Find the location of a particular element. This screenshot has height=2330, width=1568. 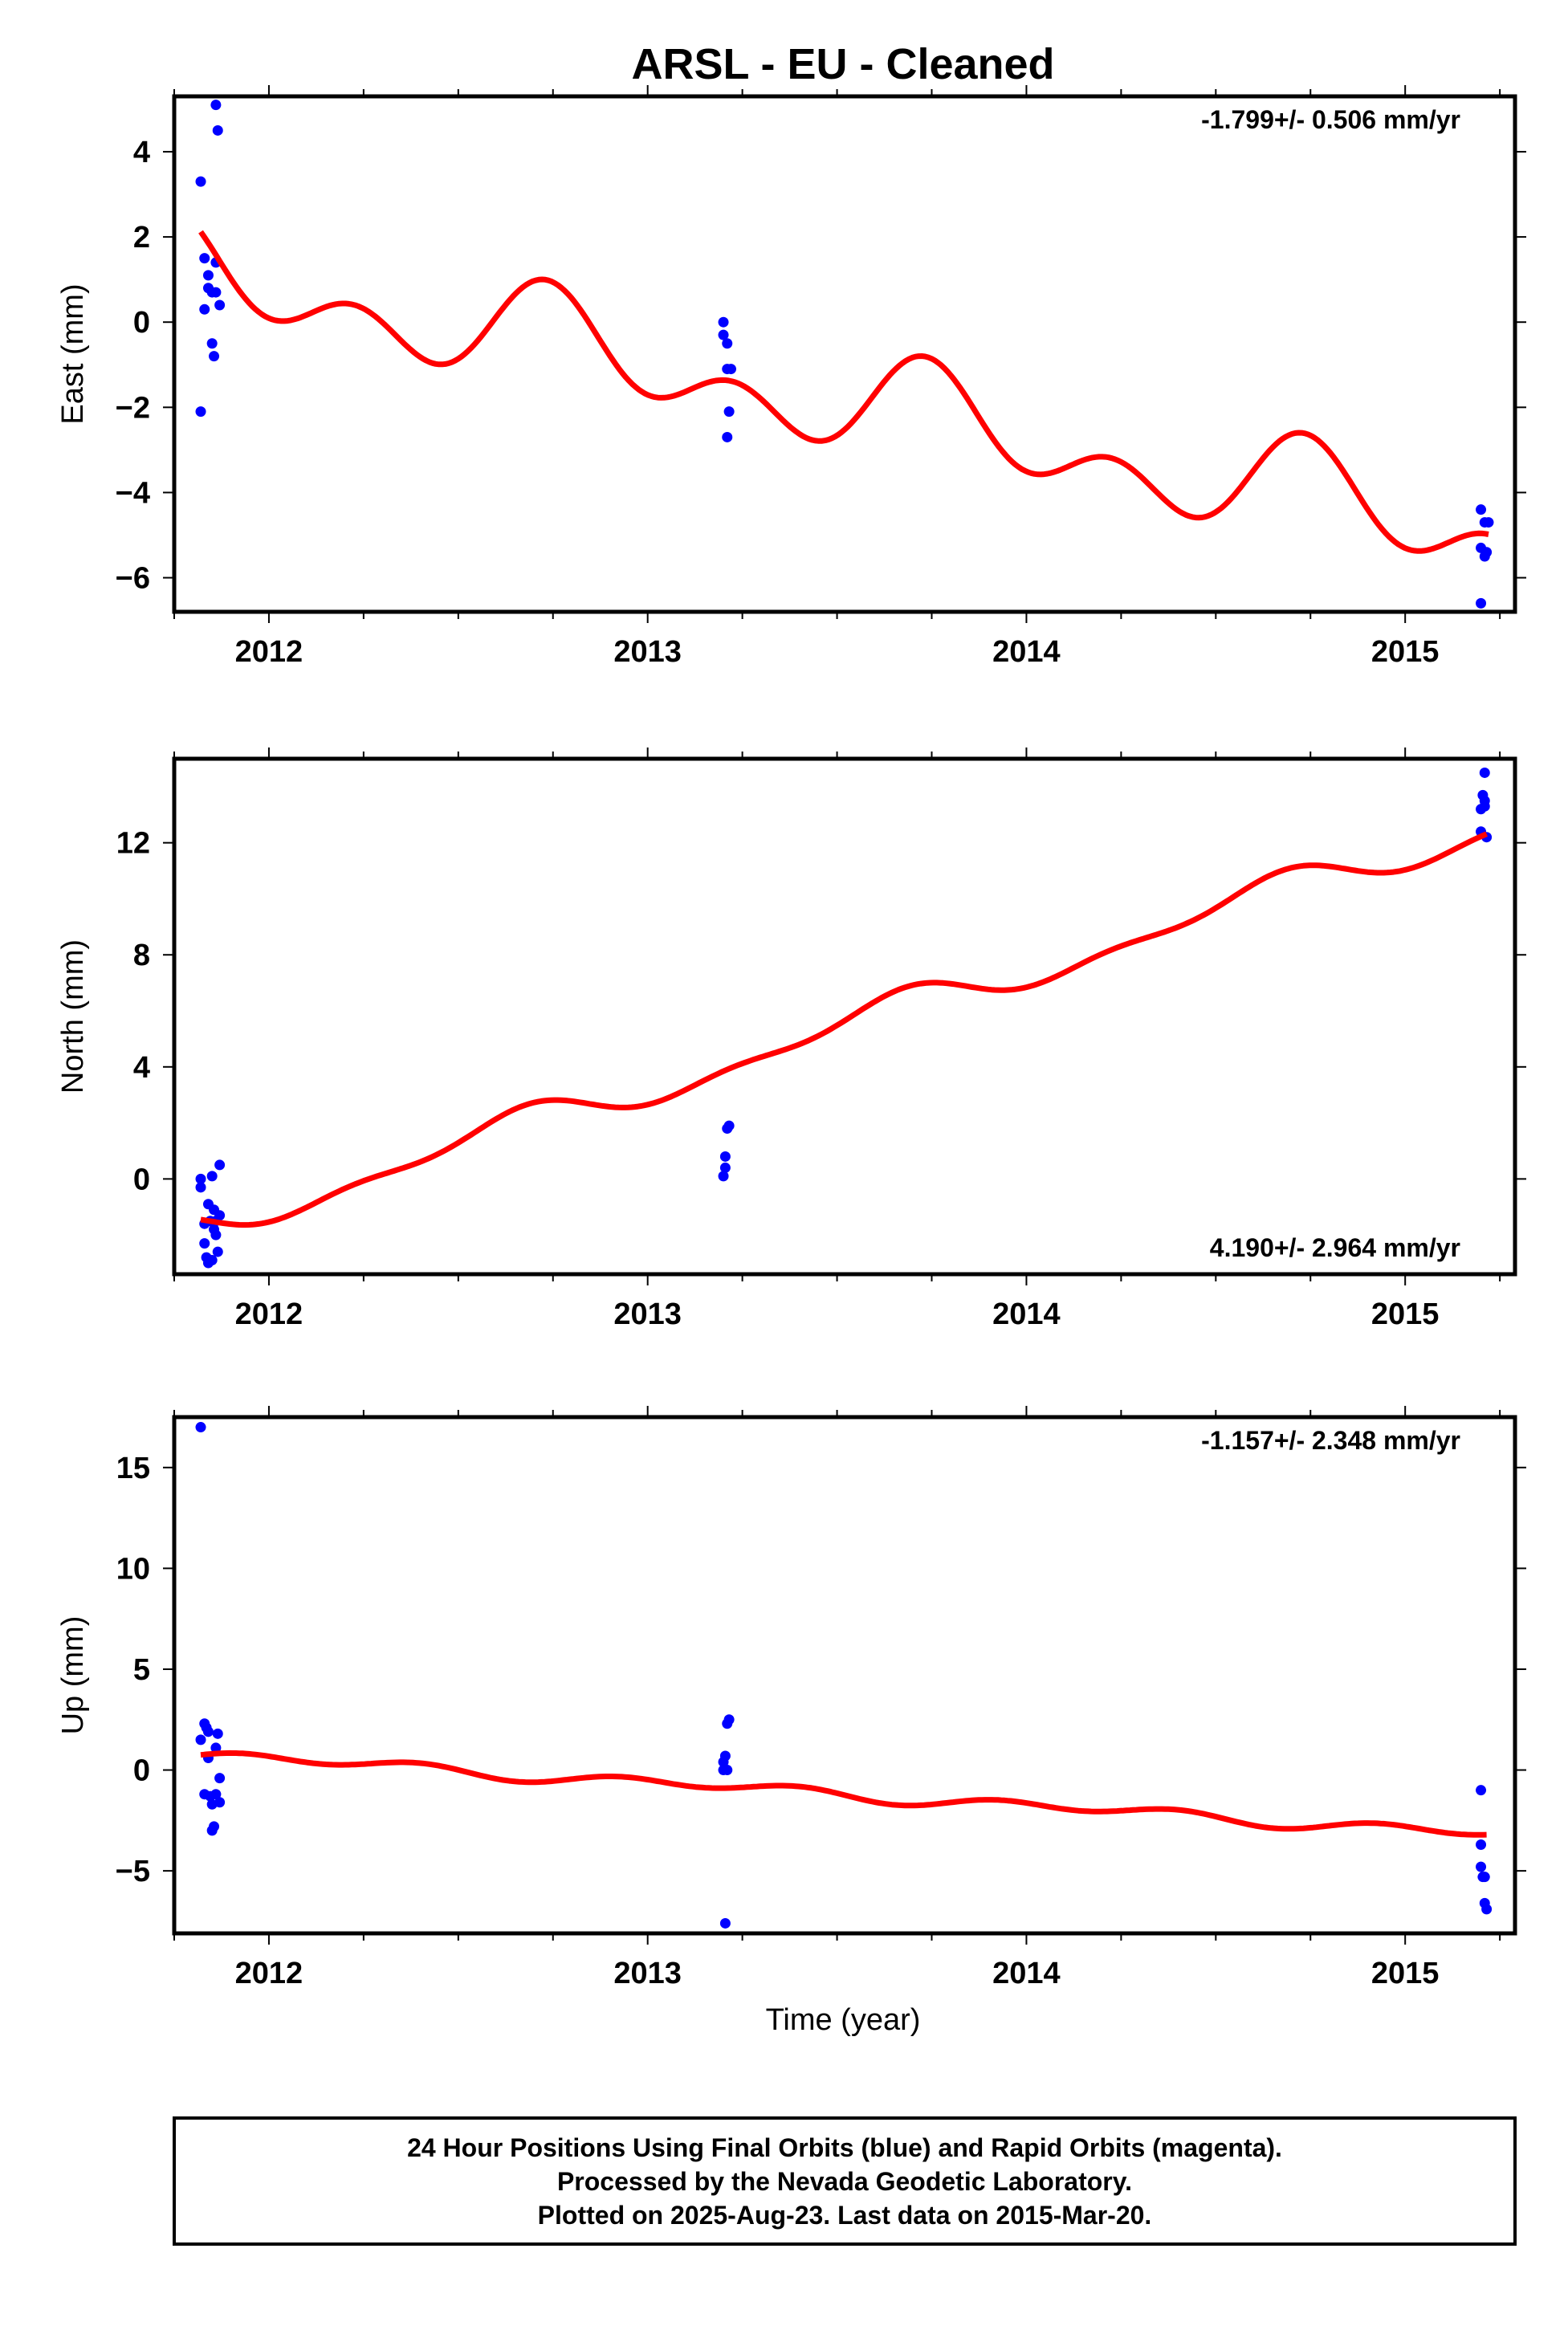

north-x-tick-label: 2012 is located at coordinates (269, 1314).